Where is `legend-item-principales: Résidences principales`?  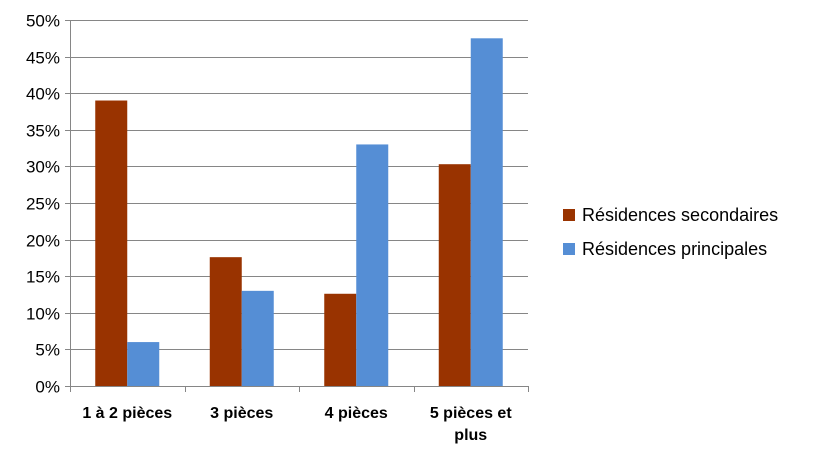 legend-item-principales: Résidences principales is located at coordinates (688, 249).